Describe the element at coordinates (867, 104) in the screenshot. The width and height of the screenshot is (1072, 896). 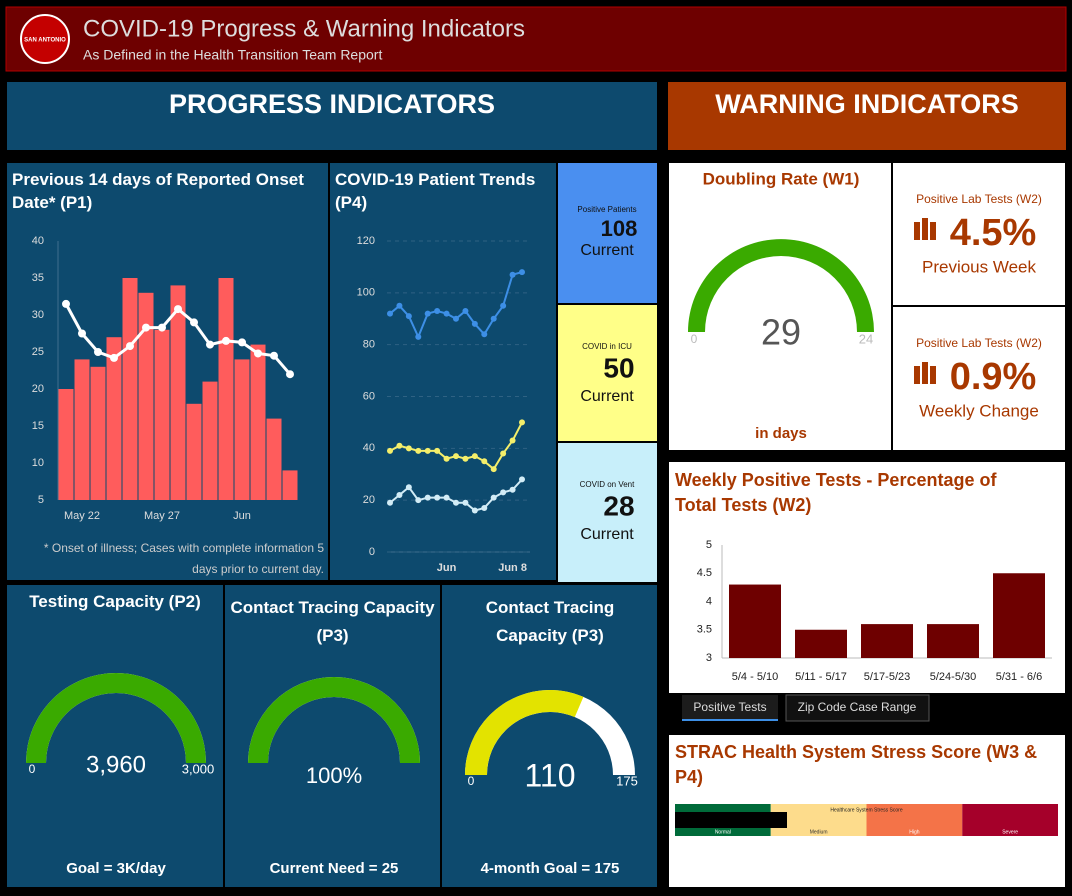
I see `warning-heading: WARNING INDICATORS` at that location.